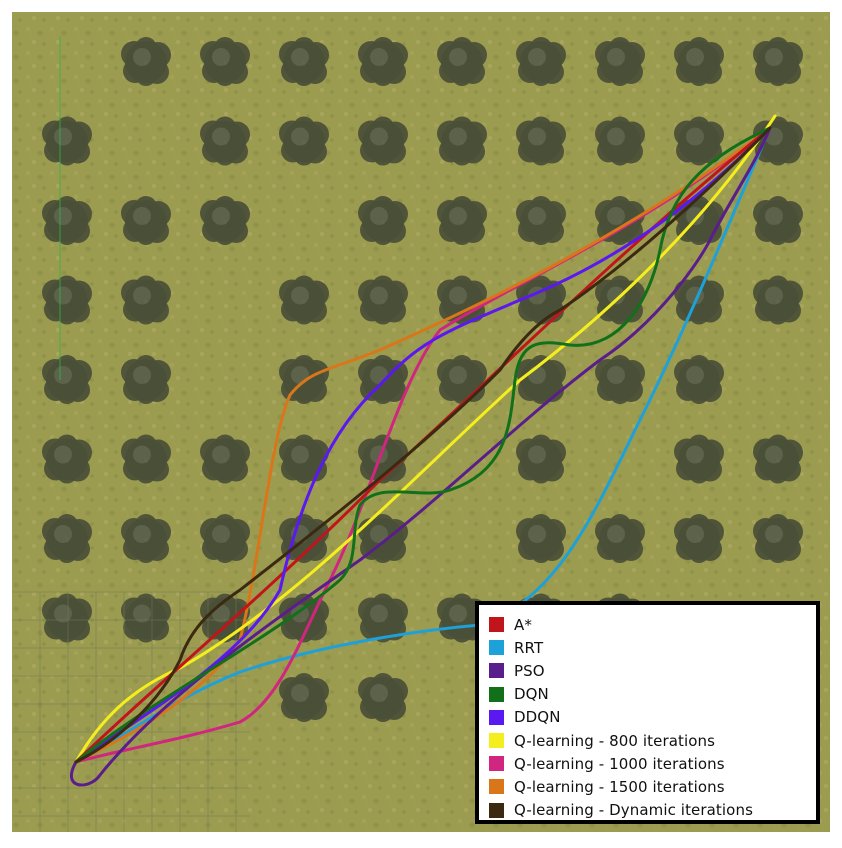 Image resolution: width=842 pixels, height=848 pixels. Describe the element at coordinates (647, 624) in the screenshot. I see `legend-item-a-star: A*` at that location.